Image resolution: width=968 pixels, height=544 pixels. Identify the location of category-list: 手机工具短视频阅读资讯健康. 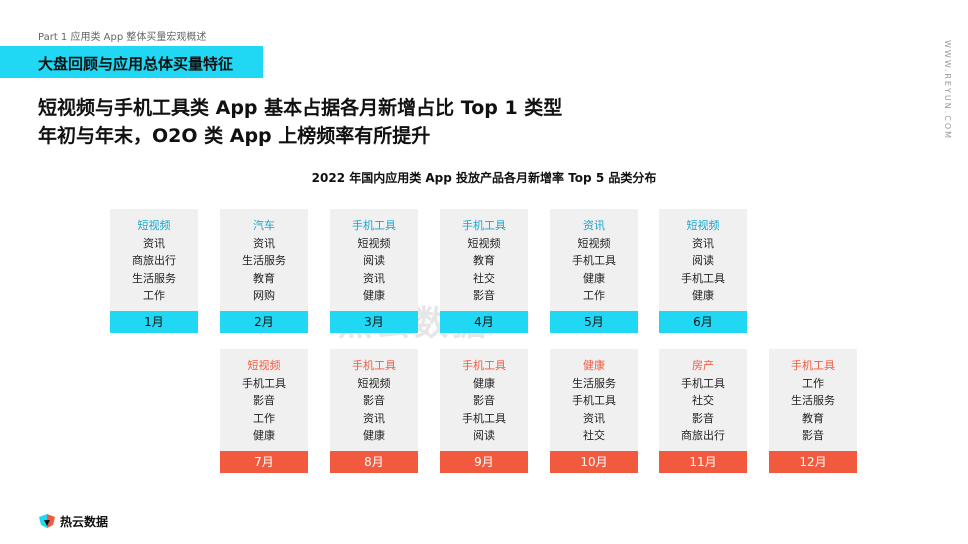
(374, 260).